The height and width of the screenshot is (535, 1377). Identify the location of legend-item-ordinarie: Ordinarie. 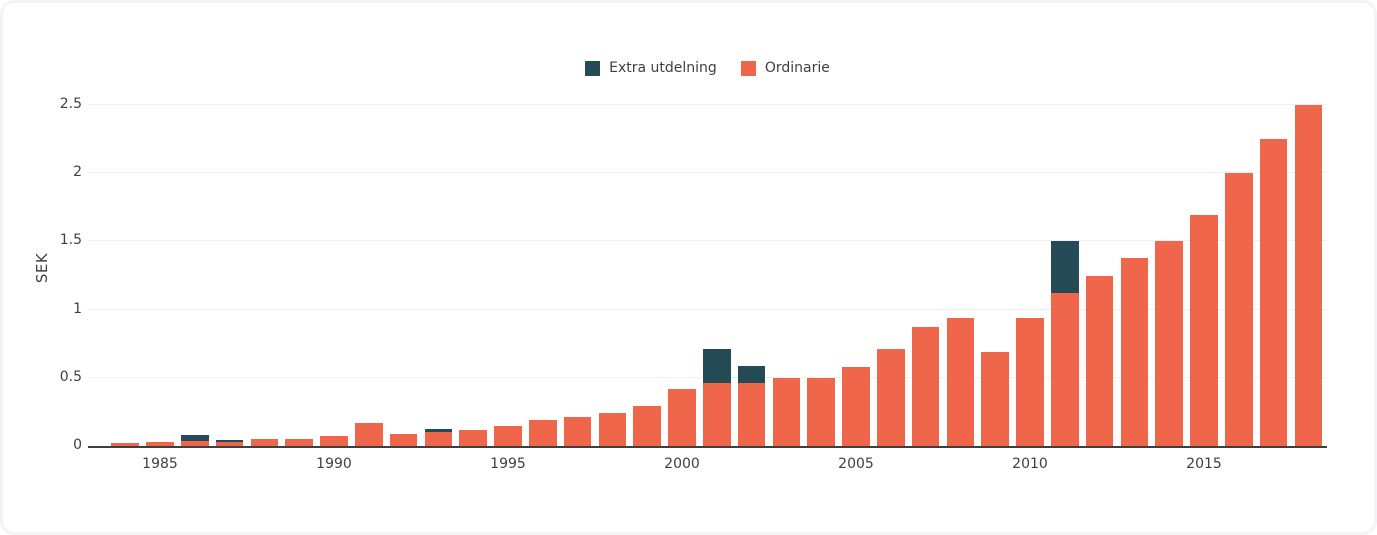
(785, 68).